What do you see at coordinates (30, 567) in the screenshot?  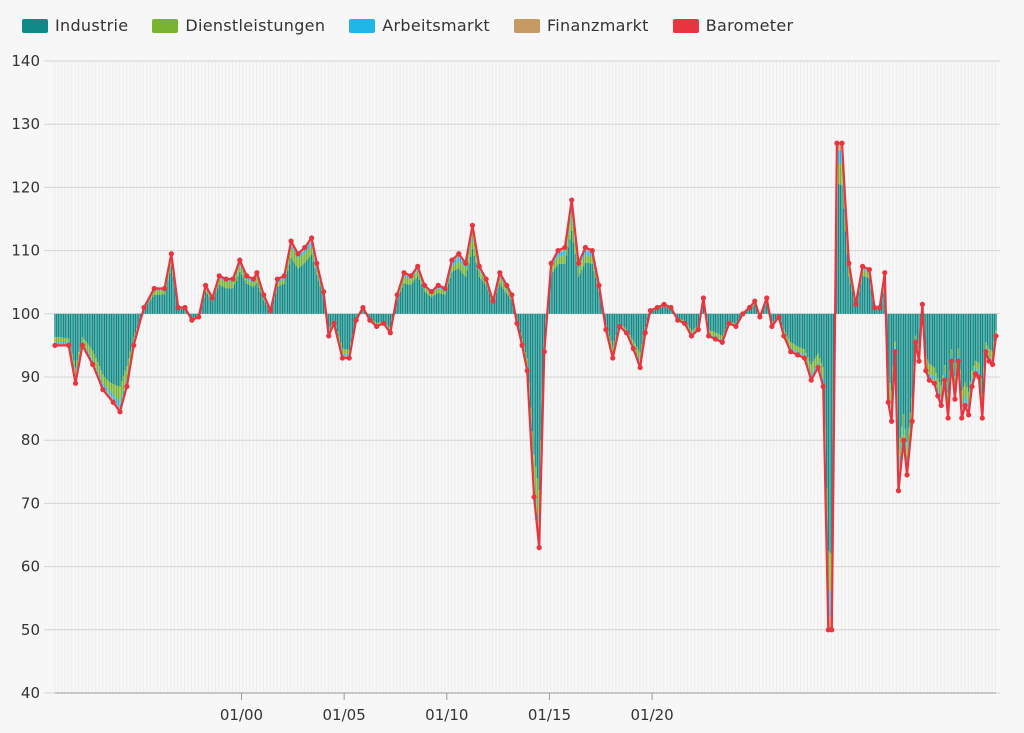 I see `y-tick-label: 60` at bounding box center [30, 567].